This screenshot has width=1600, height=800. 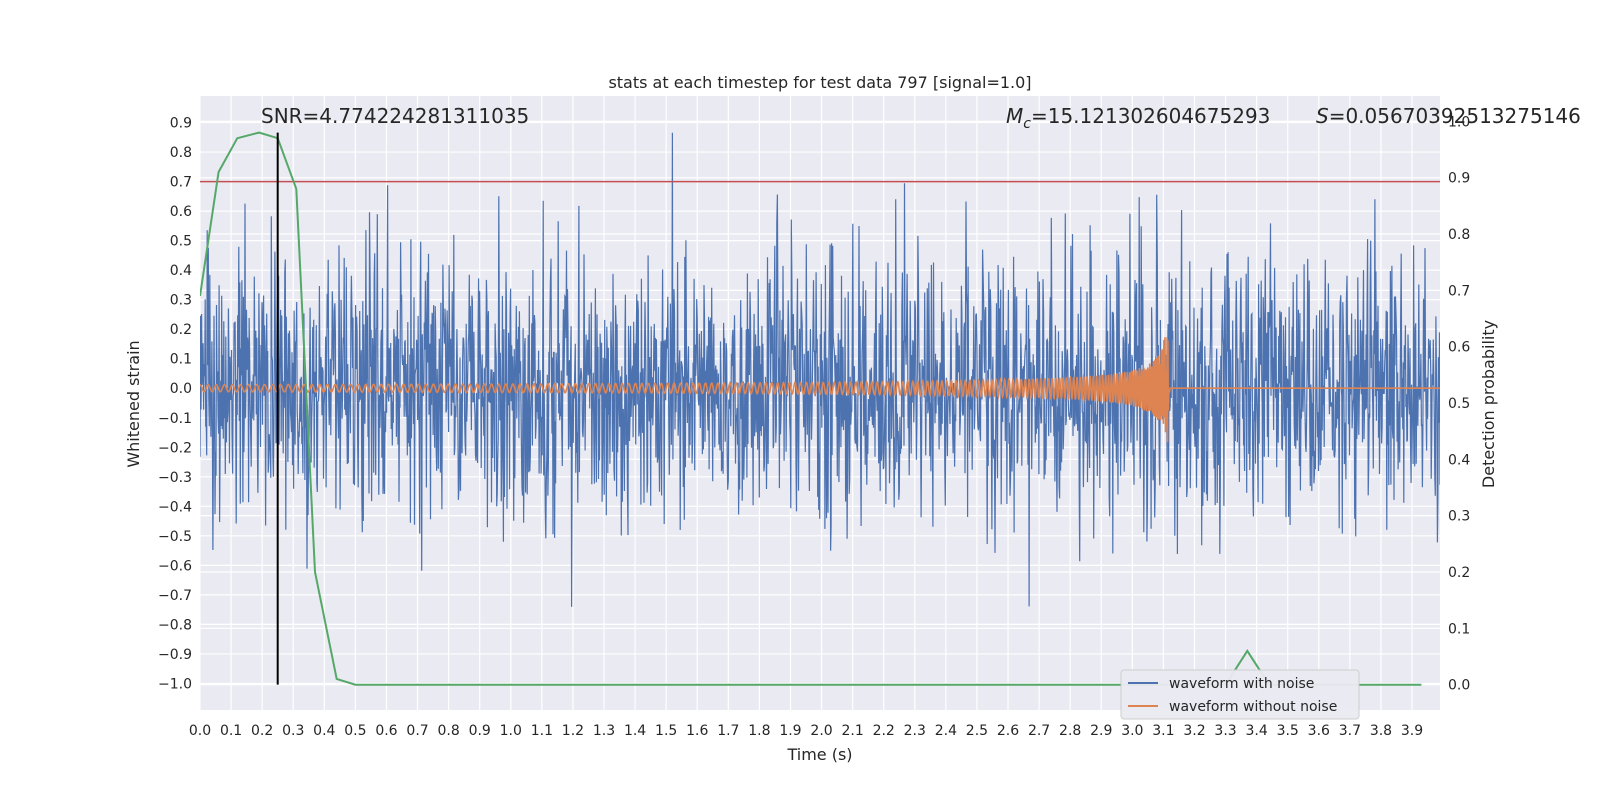 What do you see at coordinates (175, 566) in the screenshot?
I see `y-tick-label: −0.6` at bounding box center [175, 566].